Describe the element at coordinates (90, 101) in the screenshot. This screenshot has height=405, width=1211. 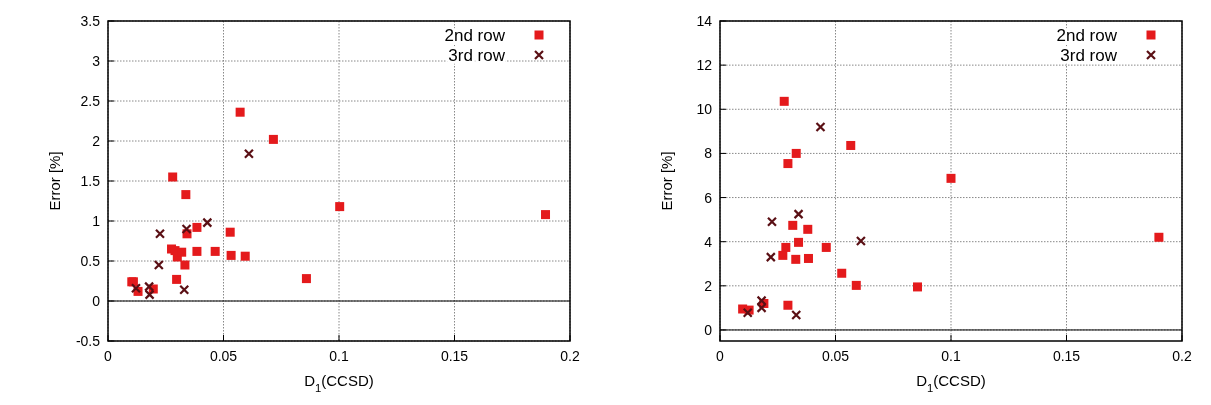
I see `y-tick-label: 2.5` at that location.